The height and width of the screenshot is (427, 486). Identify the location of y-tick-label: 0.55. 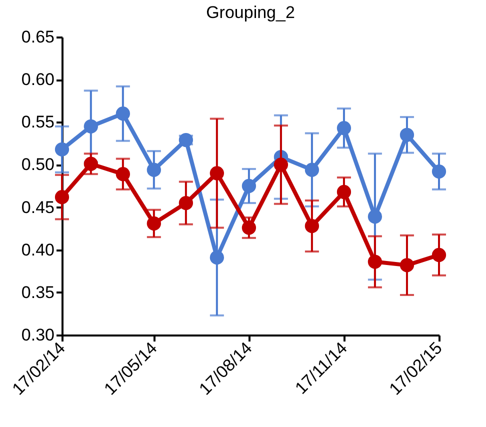
(37, 122).